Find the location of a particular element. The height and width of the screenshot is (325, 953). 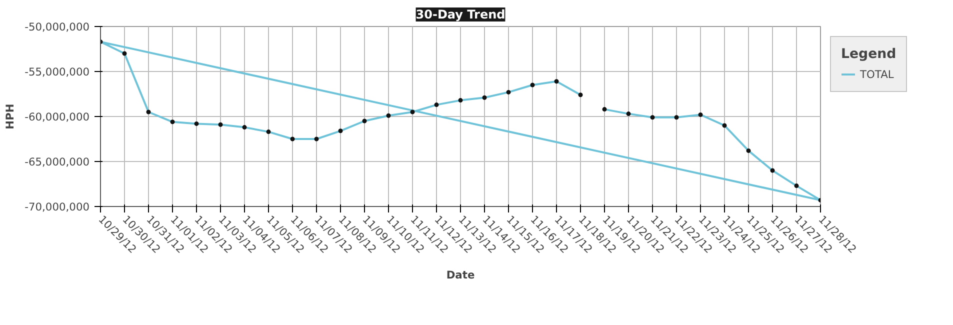

y-tick-label: -55,000,000 is located at coordinates (57, 72).